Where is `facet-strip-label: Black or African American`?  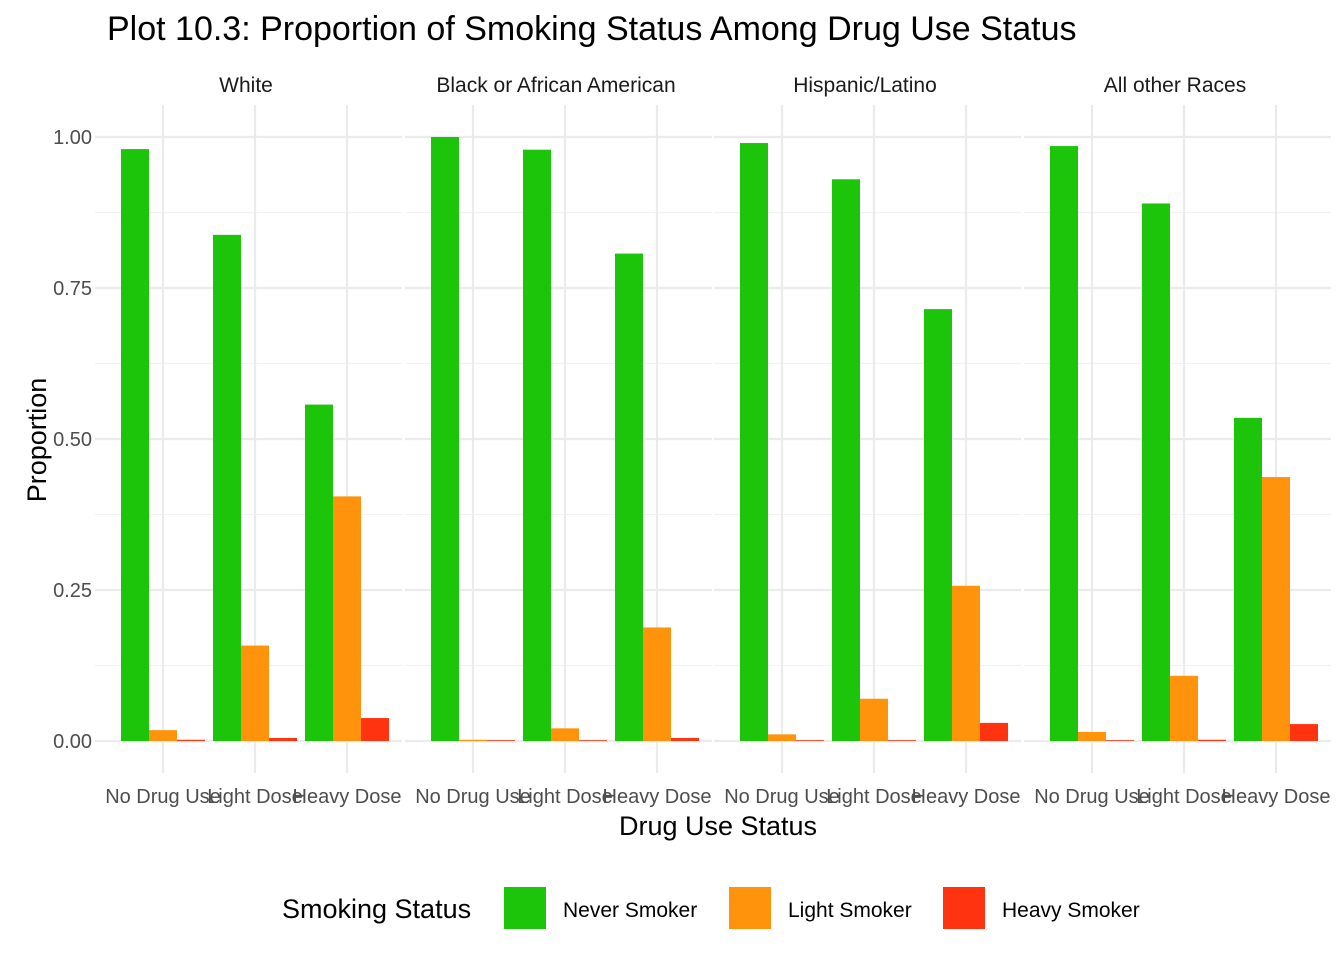 facet-strip-label: Black or African American is located at coordinates (555, 85).